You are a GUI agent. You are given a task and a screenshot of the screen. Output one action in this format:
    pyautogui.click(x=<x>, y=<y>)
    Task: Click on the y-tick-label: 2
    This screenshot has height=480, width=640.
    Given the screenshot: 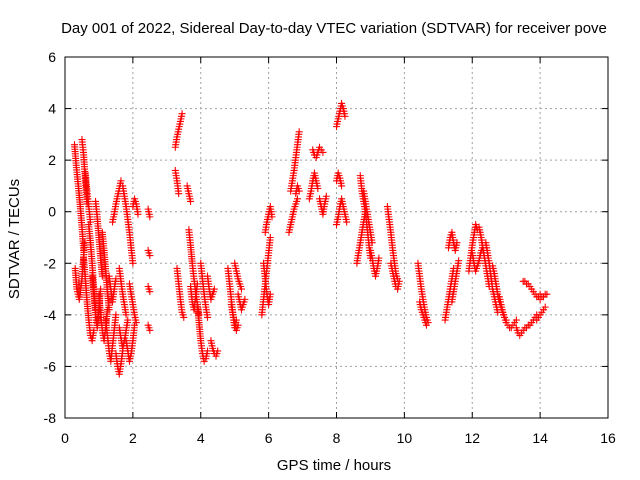 What is the action you would take?
    pyautogui.click(x=52, y=160)
    